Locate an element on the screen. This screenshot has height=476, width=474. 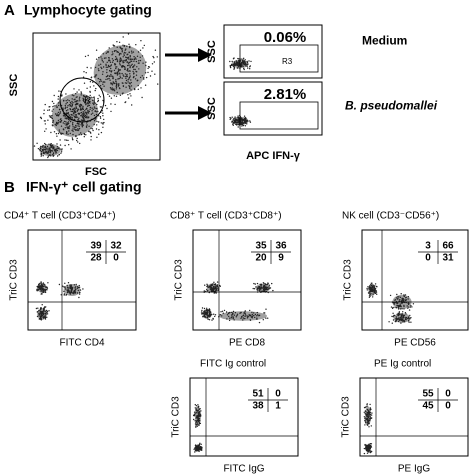
x-axis-label: PE CD56 is located at coordinates (415, 343).